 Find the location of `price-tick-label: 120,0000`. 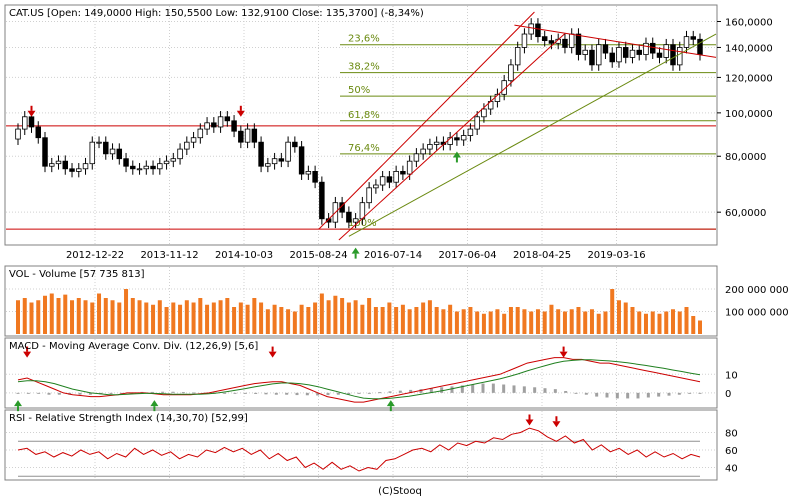

price-tick-label: 120,0000 is located at coordinates (749, 78).